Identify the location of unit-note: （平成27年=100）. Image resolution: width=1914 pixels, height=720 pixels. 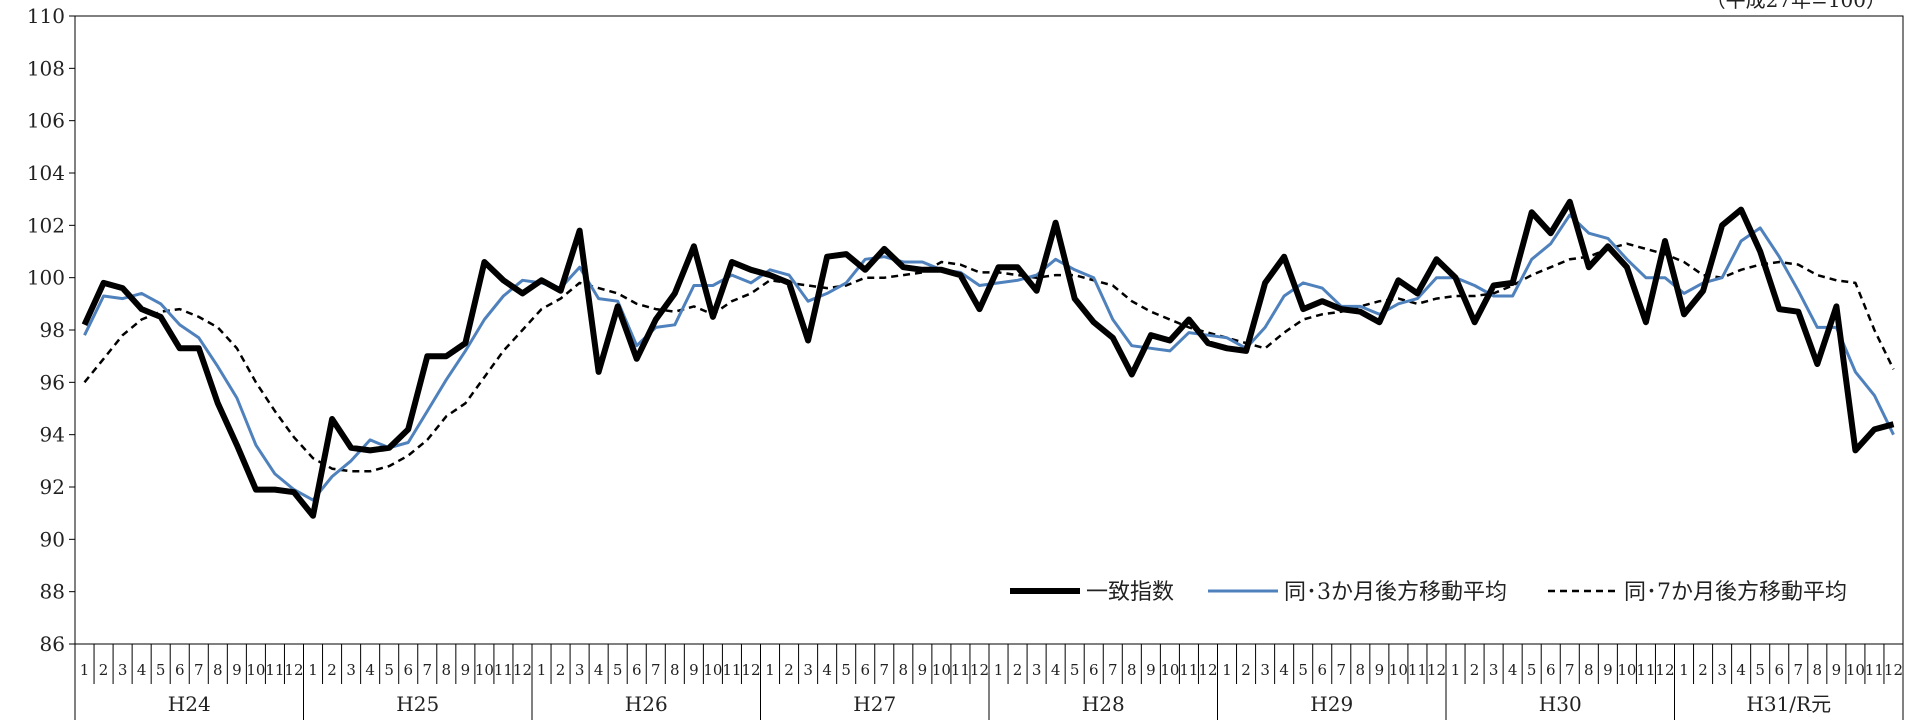
(1796, 6).